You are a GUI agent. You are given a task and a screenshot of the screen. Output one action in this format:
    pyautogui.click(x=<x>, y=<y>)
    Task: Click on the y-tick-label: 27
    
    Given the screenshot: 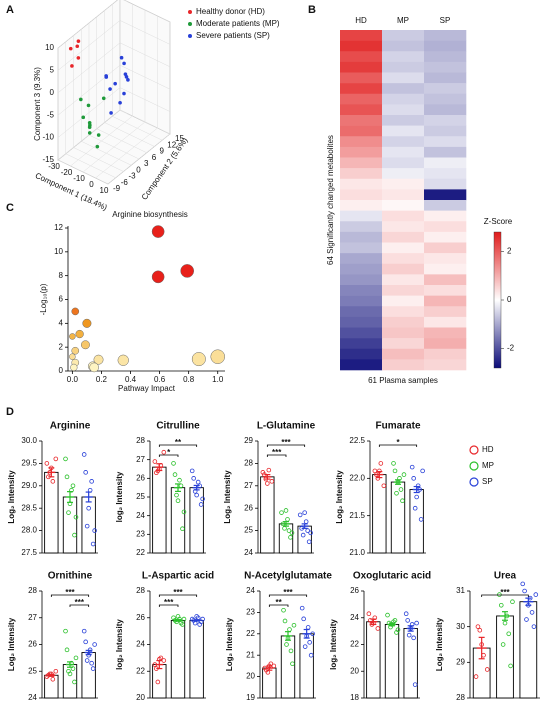 What is the action you would take?
    pyautogui.click(x=140, y=459)
    